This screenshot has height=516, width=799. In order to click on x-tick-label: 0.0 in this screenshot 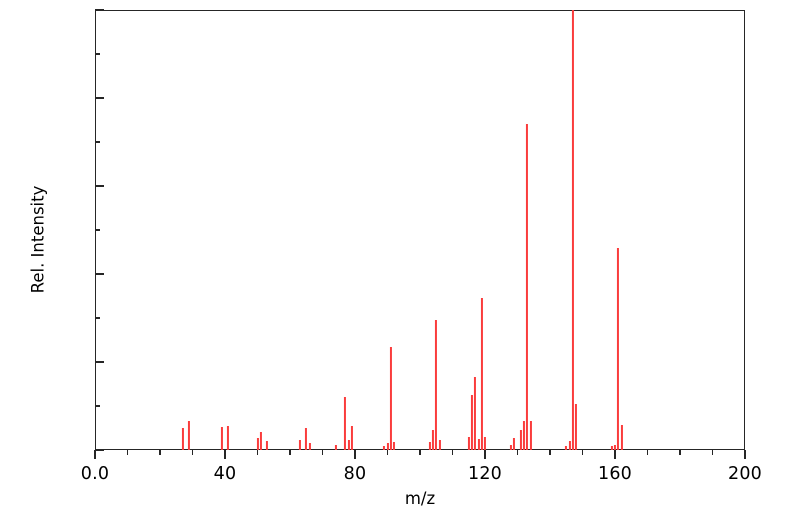, I will do `click(95, 474)`.